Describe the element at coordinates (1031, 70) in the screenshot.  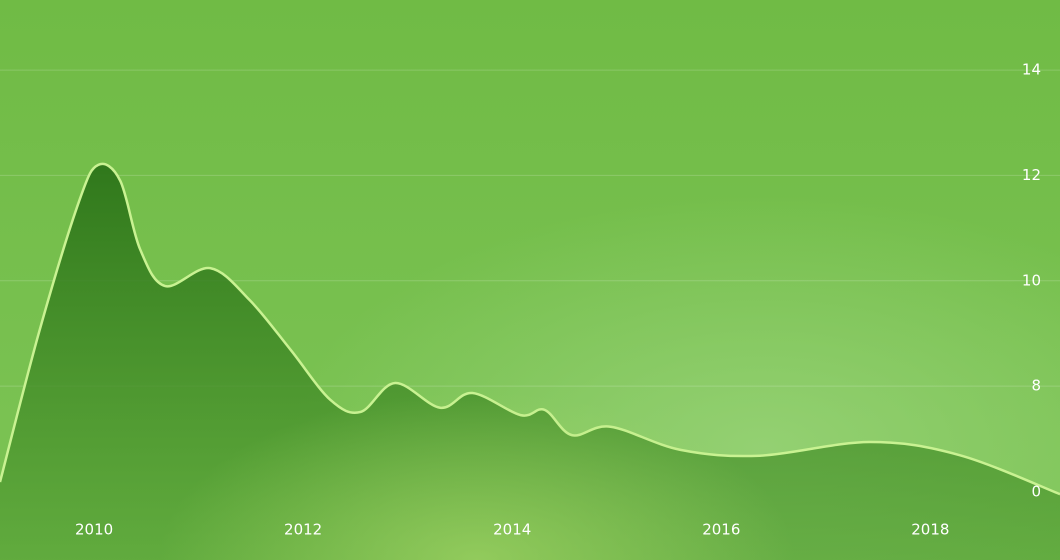
I see `y-tick-label: 14` at that location.